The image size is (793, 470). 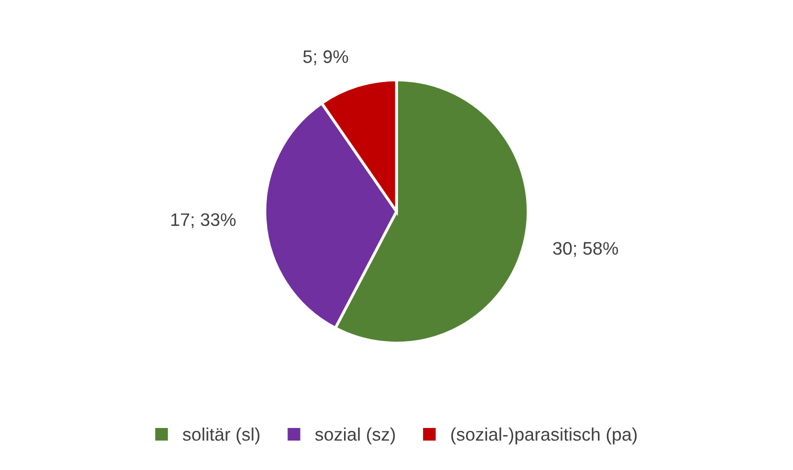 What do you see at coordinates (203, 220) in the screenshot?
I see `data-label: 17; 33%` at bounding box center [203, 220].